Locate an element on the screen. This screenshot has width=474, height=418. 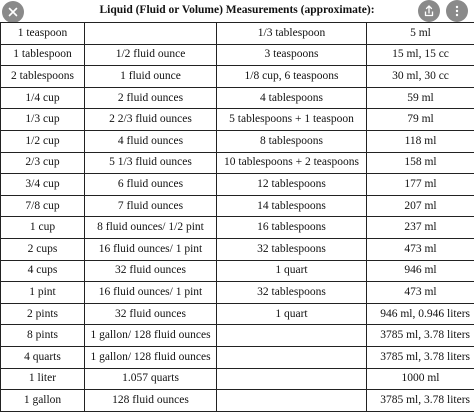
share-icon is located at coordinates (429, 11).